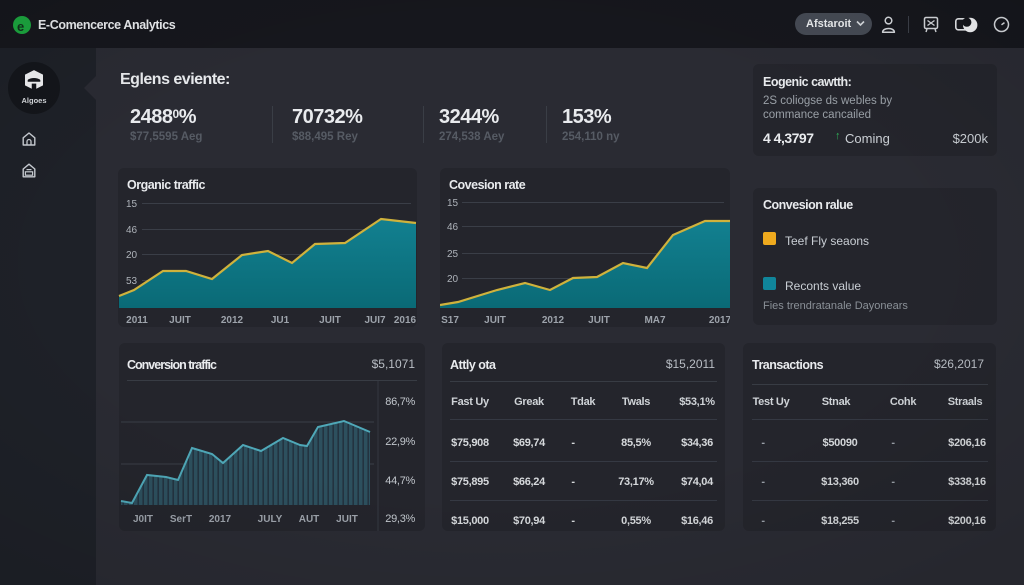 The height and width of the screenshot is (585, 1024). I want to click on svg-text: 2011, so click(137, 320).